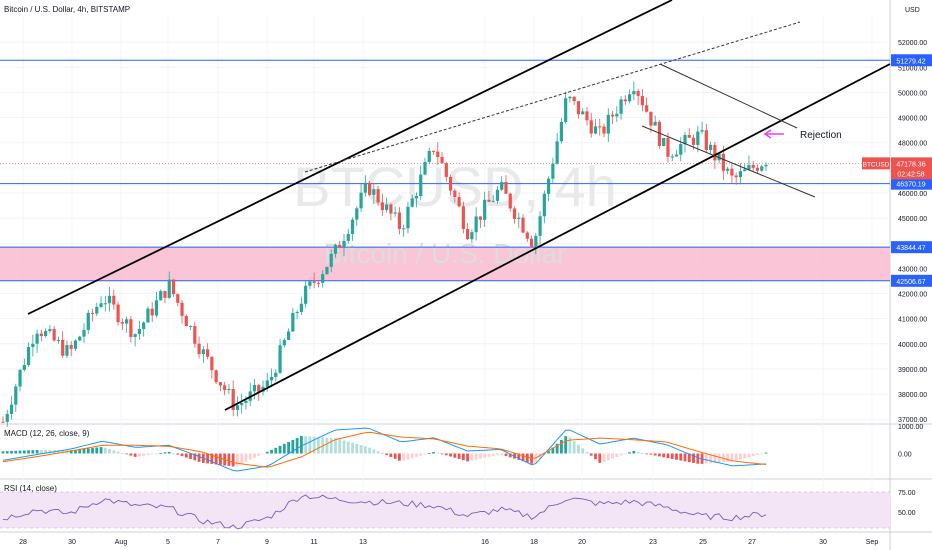 The image size is (932, 550). Describe the element at coordinates (728, 161) in the screenshot. I see `falling-wedge-lower-line` at that location.